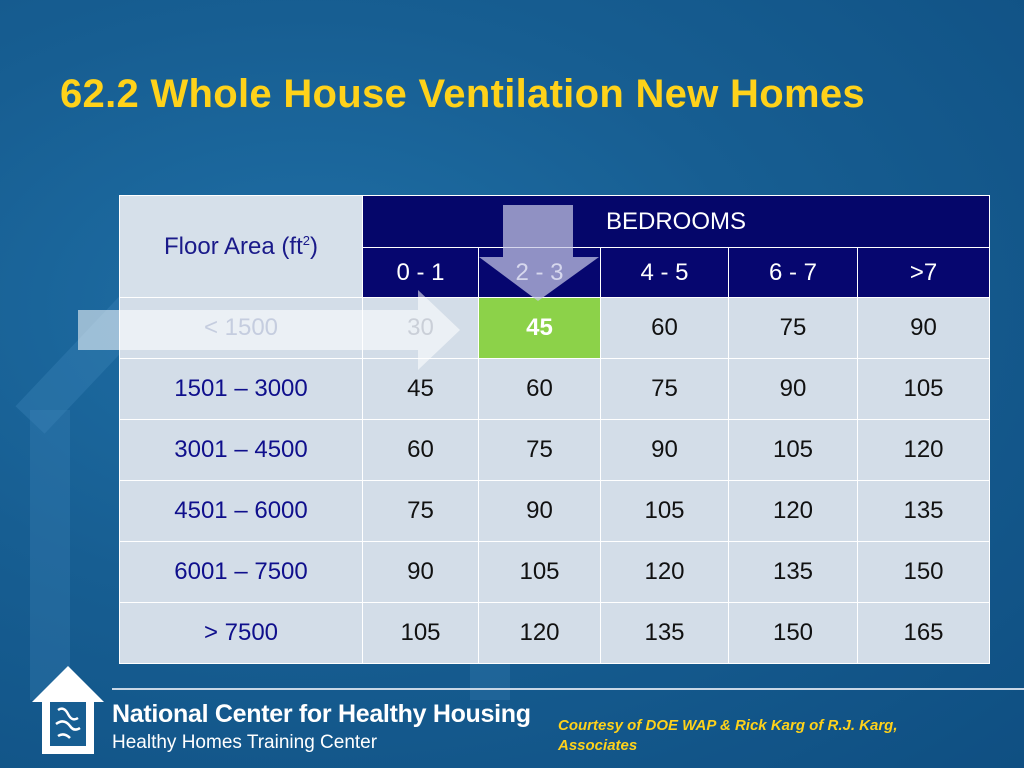 The height and width of the screenshot is (768, 1024). What do you see at coordinates (923, 633) in the screenshot?
I see `table-cell: 165` at bounding box center [923, 633].